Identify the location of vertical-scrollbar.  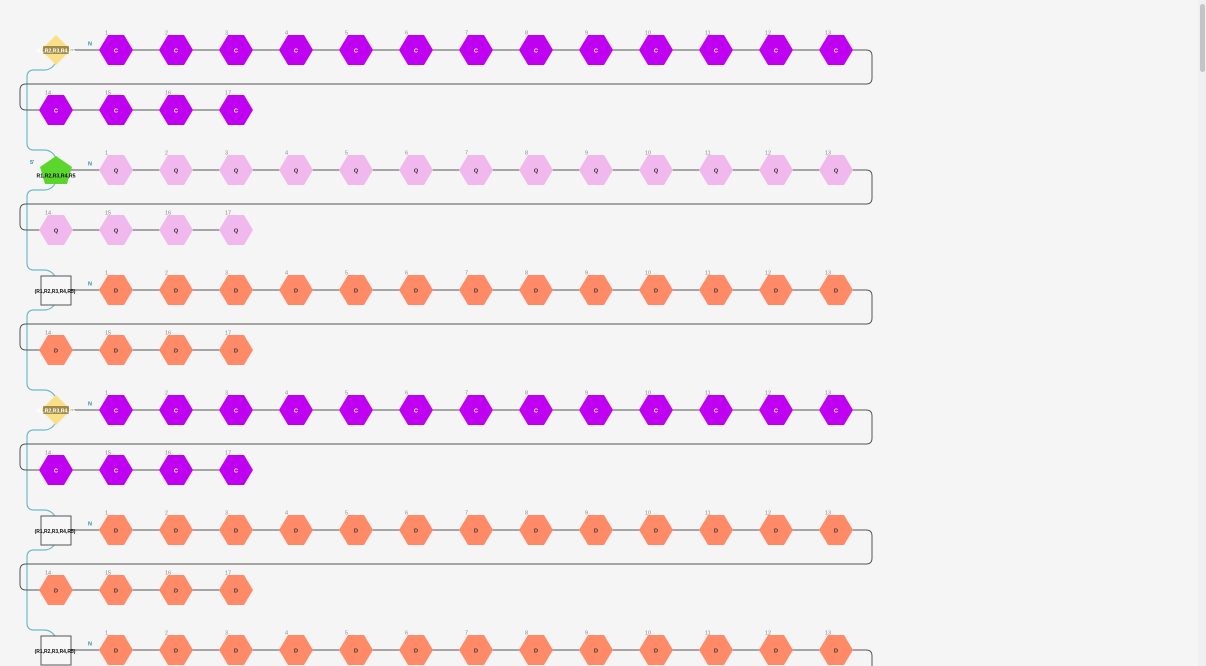
(1202, 333).